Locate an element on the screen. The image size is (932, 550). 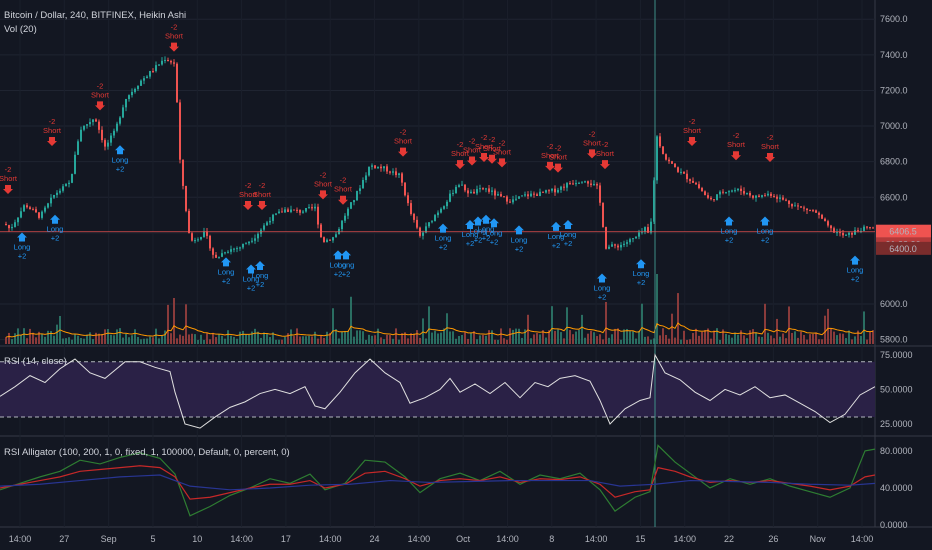
rsi-legend: RSI (14, close) is located at coordinates (35, 361).